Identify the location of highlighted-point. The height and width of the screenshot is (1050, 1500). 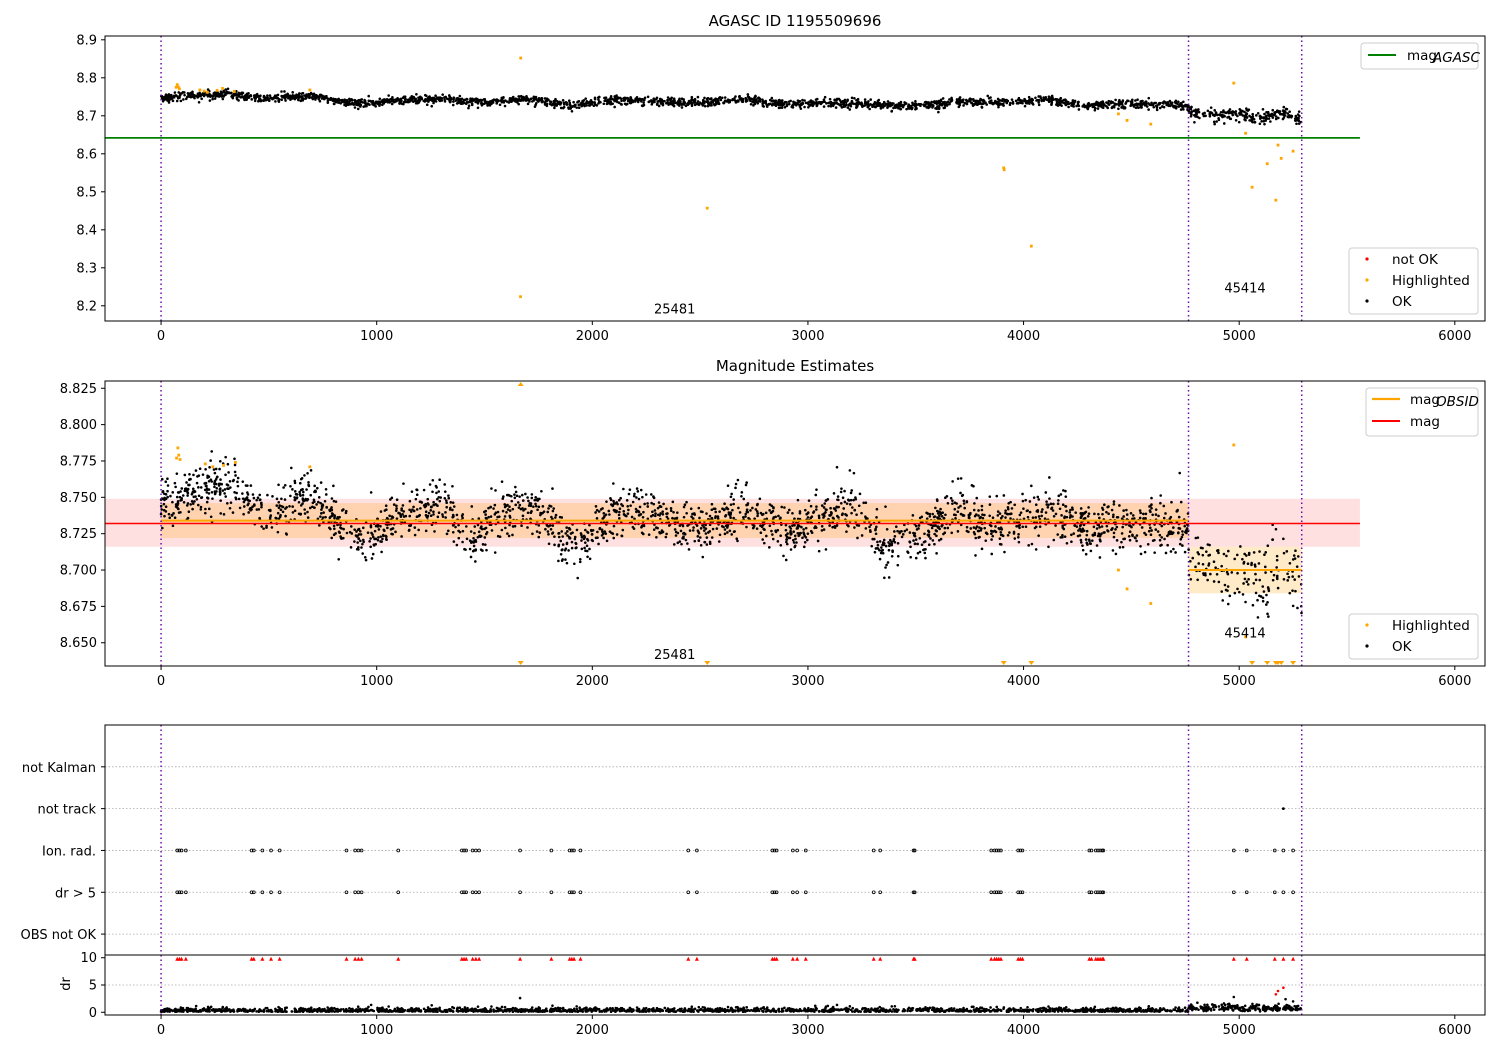
(520, 297).